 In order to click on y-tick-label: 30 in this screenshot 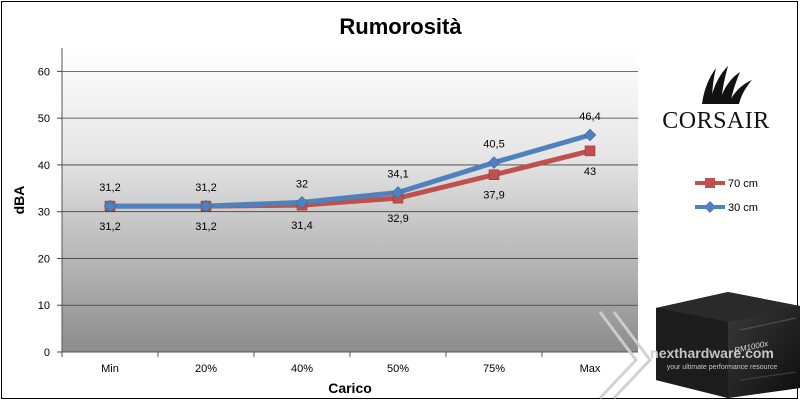, I will do `click(44, 213)`.